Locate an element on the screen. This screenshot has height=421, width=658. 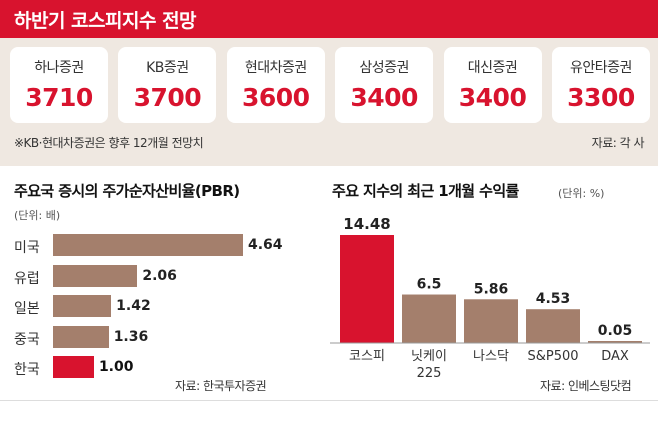
pbr-row: 유럽 2.06 is located at coordinates (160, 276).